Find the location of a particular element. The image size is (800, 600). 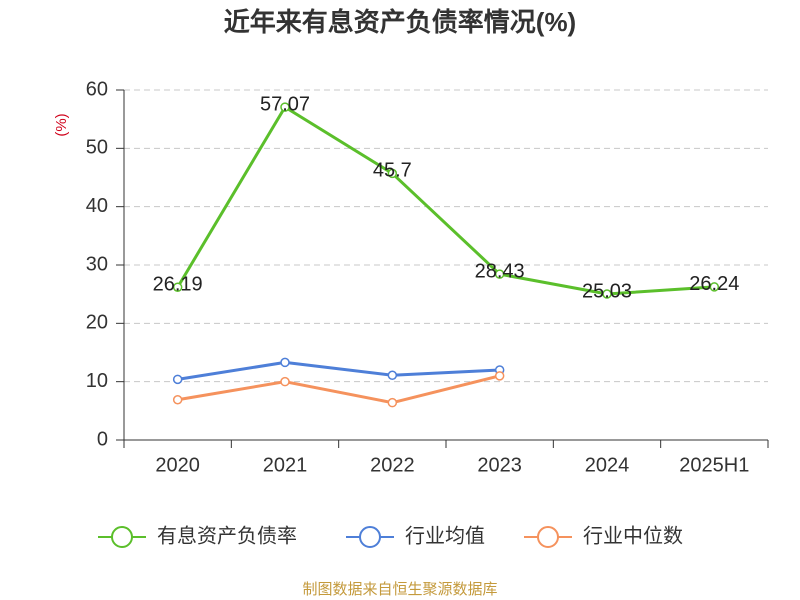

y-tick-label: 0 is located at coordinates (102, 439).